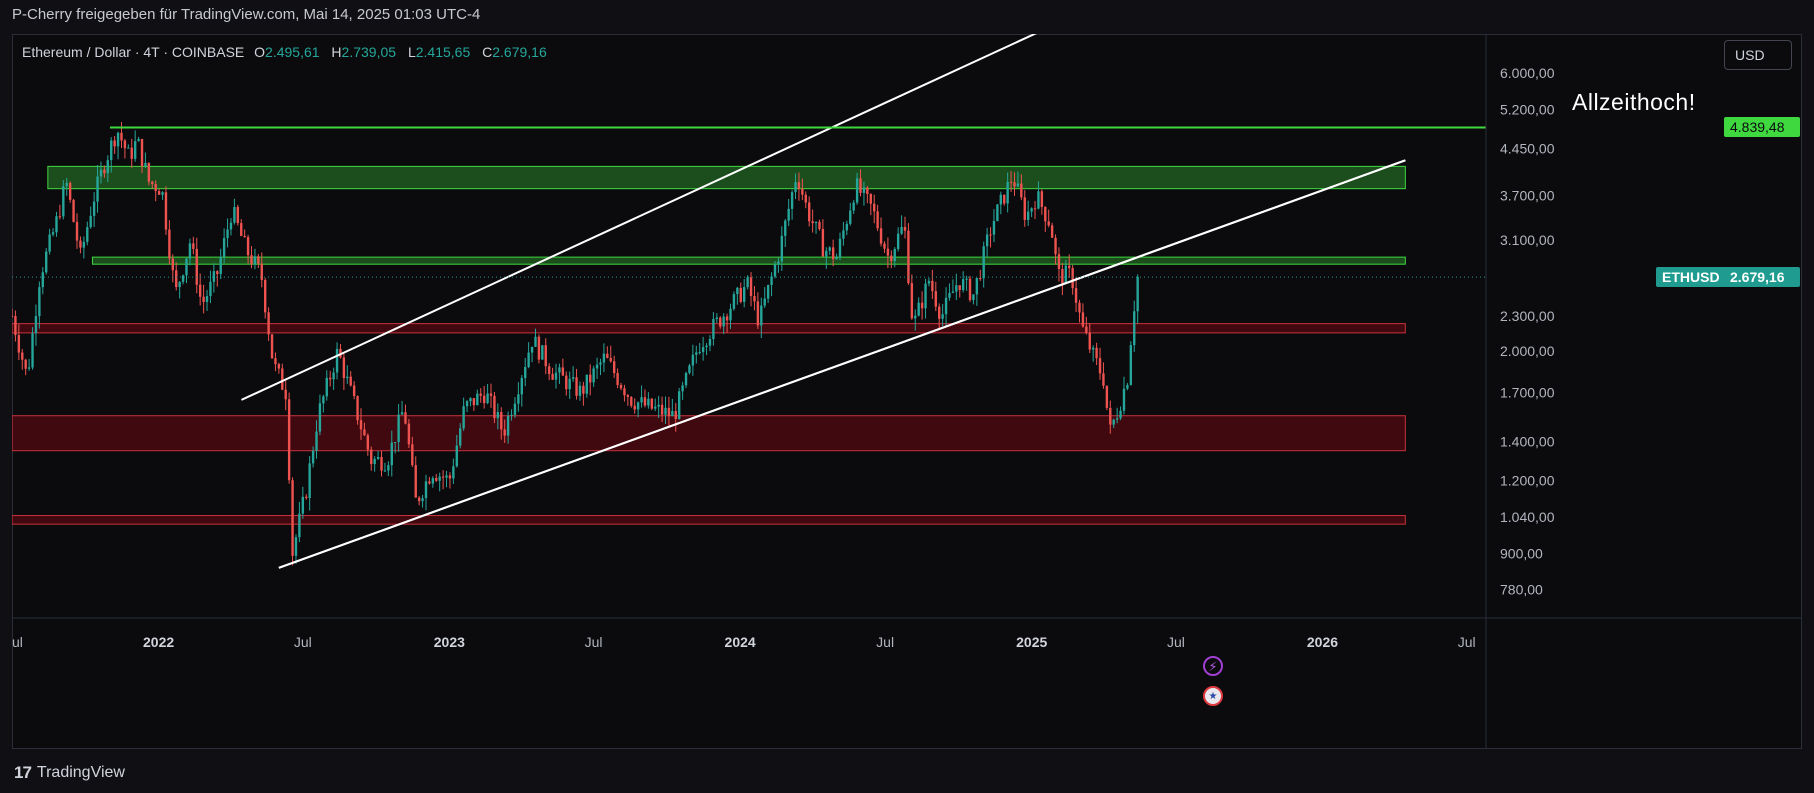 This screenshot has height=793, width=1814. Describe the element at coordinates (1213, 696) in the screenshot. I see `us-flag-icon: ★` at that location.